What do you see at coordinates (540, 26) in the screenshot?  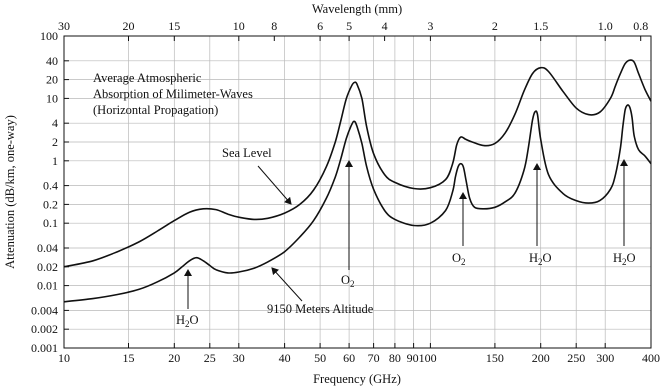 I see `top-tick-label: 1.5` at bounding box center [540, 26].